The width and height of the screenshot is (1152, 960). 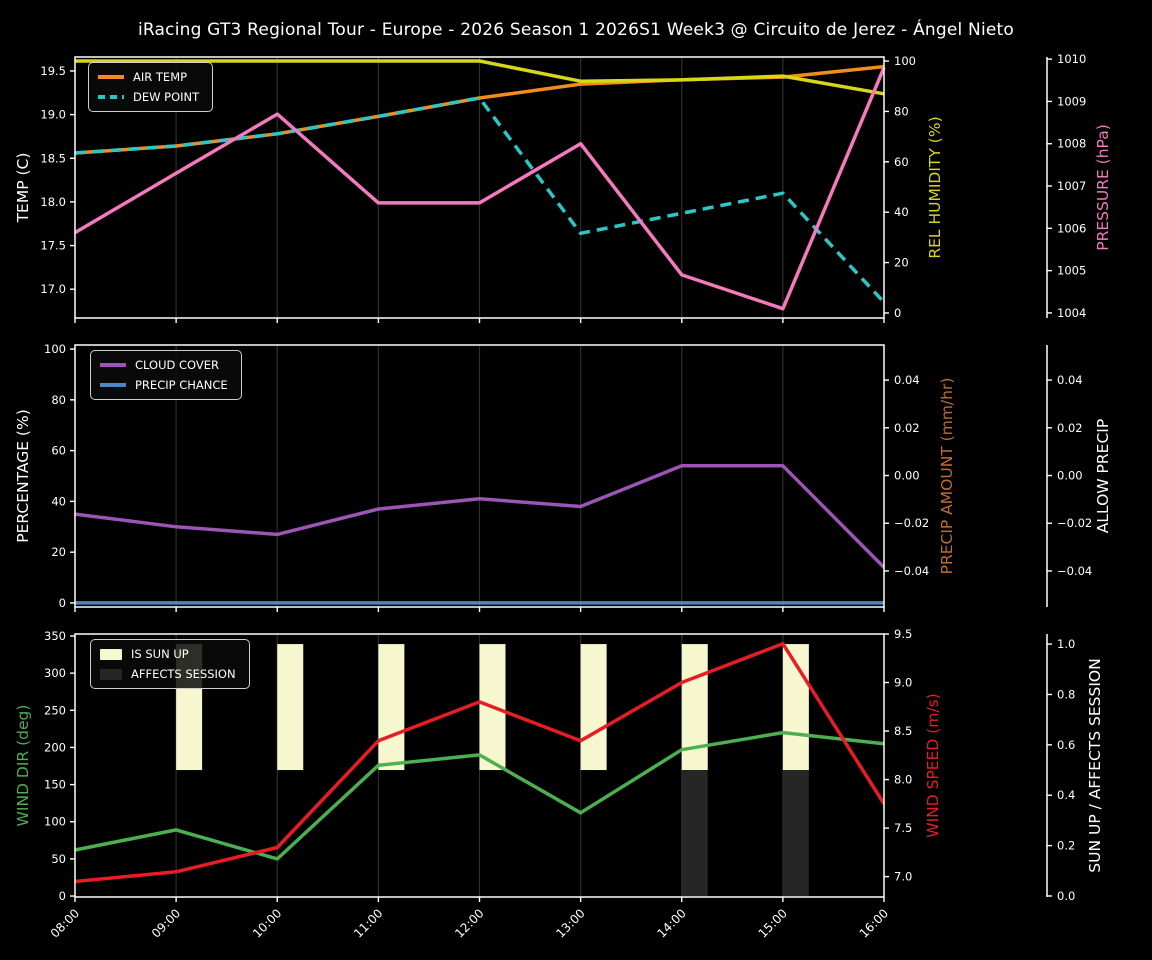 I want to click on legend-item-affects-session: AFFECTS SESSION, so click(x=168, y=674).